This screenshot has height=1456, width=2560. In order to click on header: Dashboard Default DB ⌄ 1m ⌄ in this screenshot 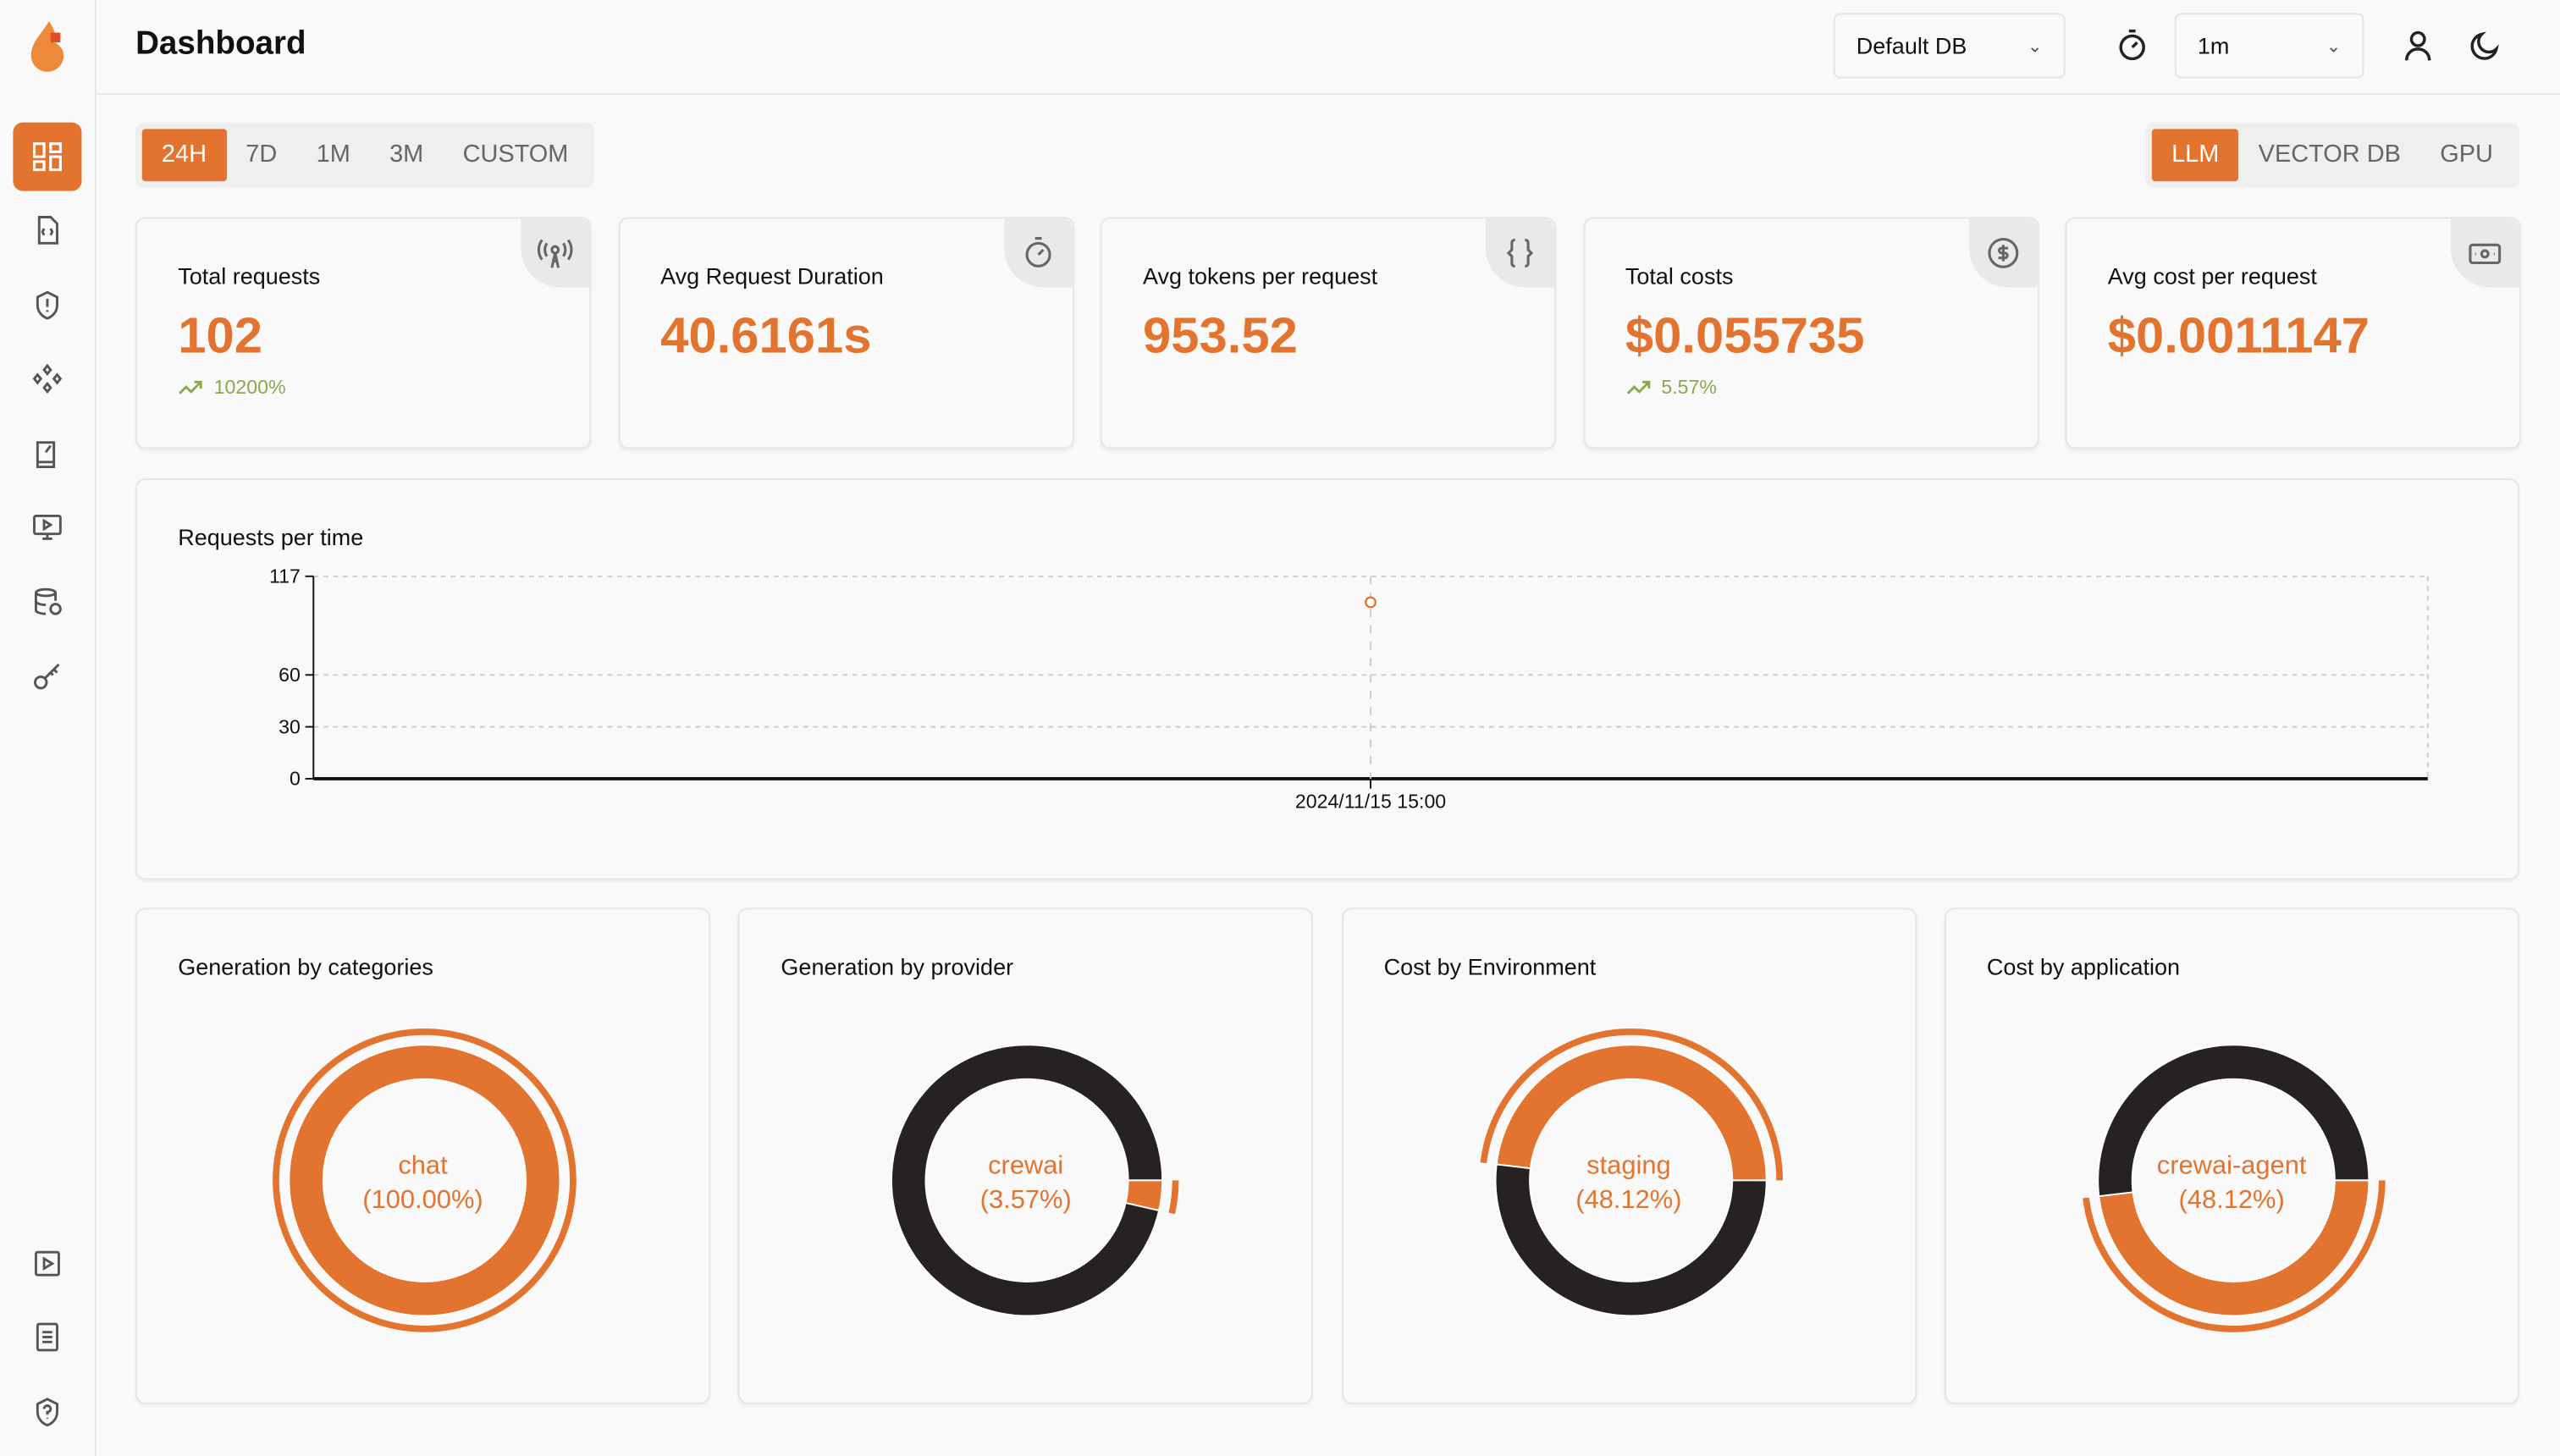, I will do `click(1328, 47)`.